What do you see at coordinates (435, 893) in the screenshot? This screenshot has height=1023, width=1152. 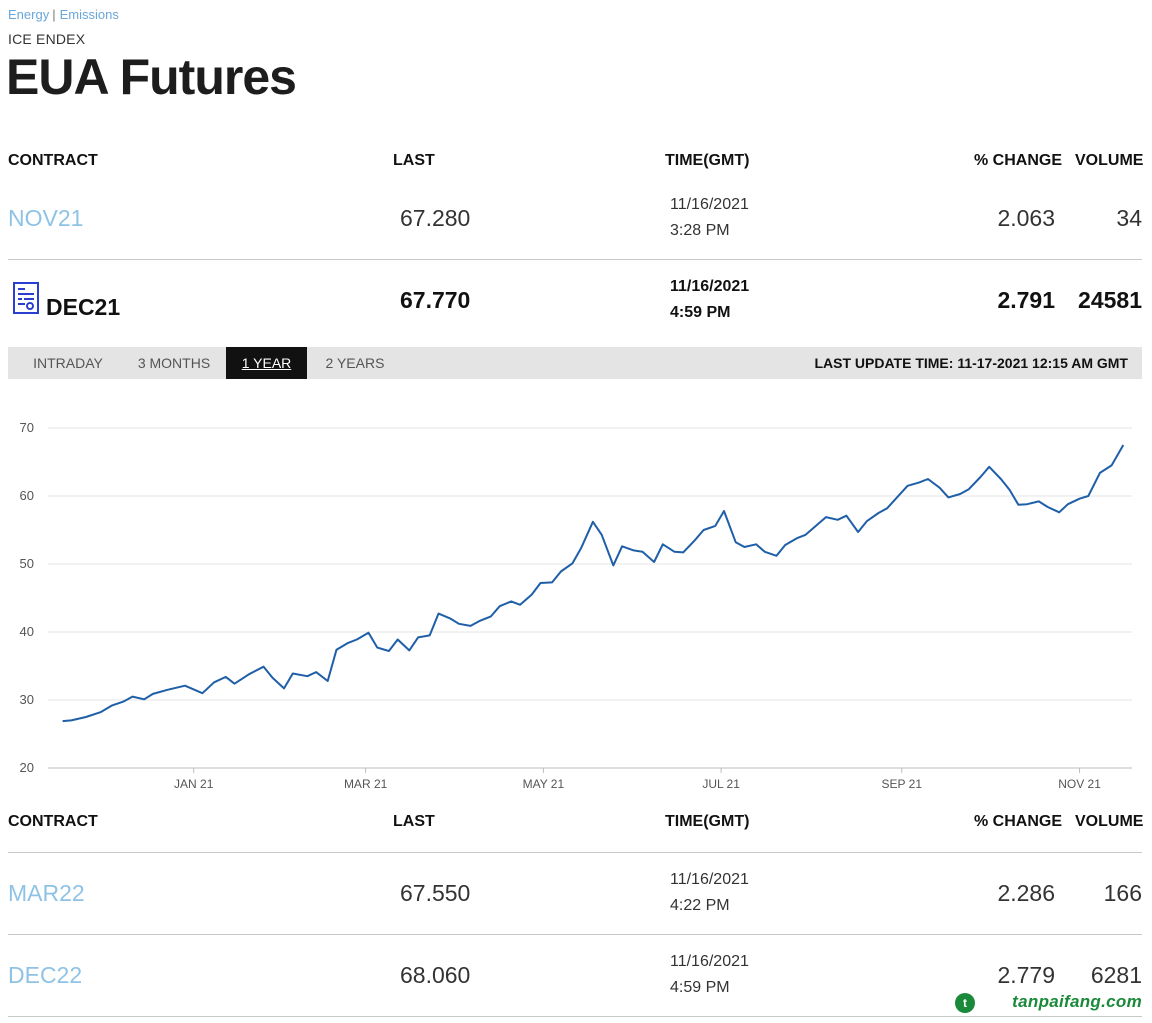 I see `last-price: 67.550` at bounding box center [435, 893].